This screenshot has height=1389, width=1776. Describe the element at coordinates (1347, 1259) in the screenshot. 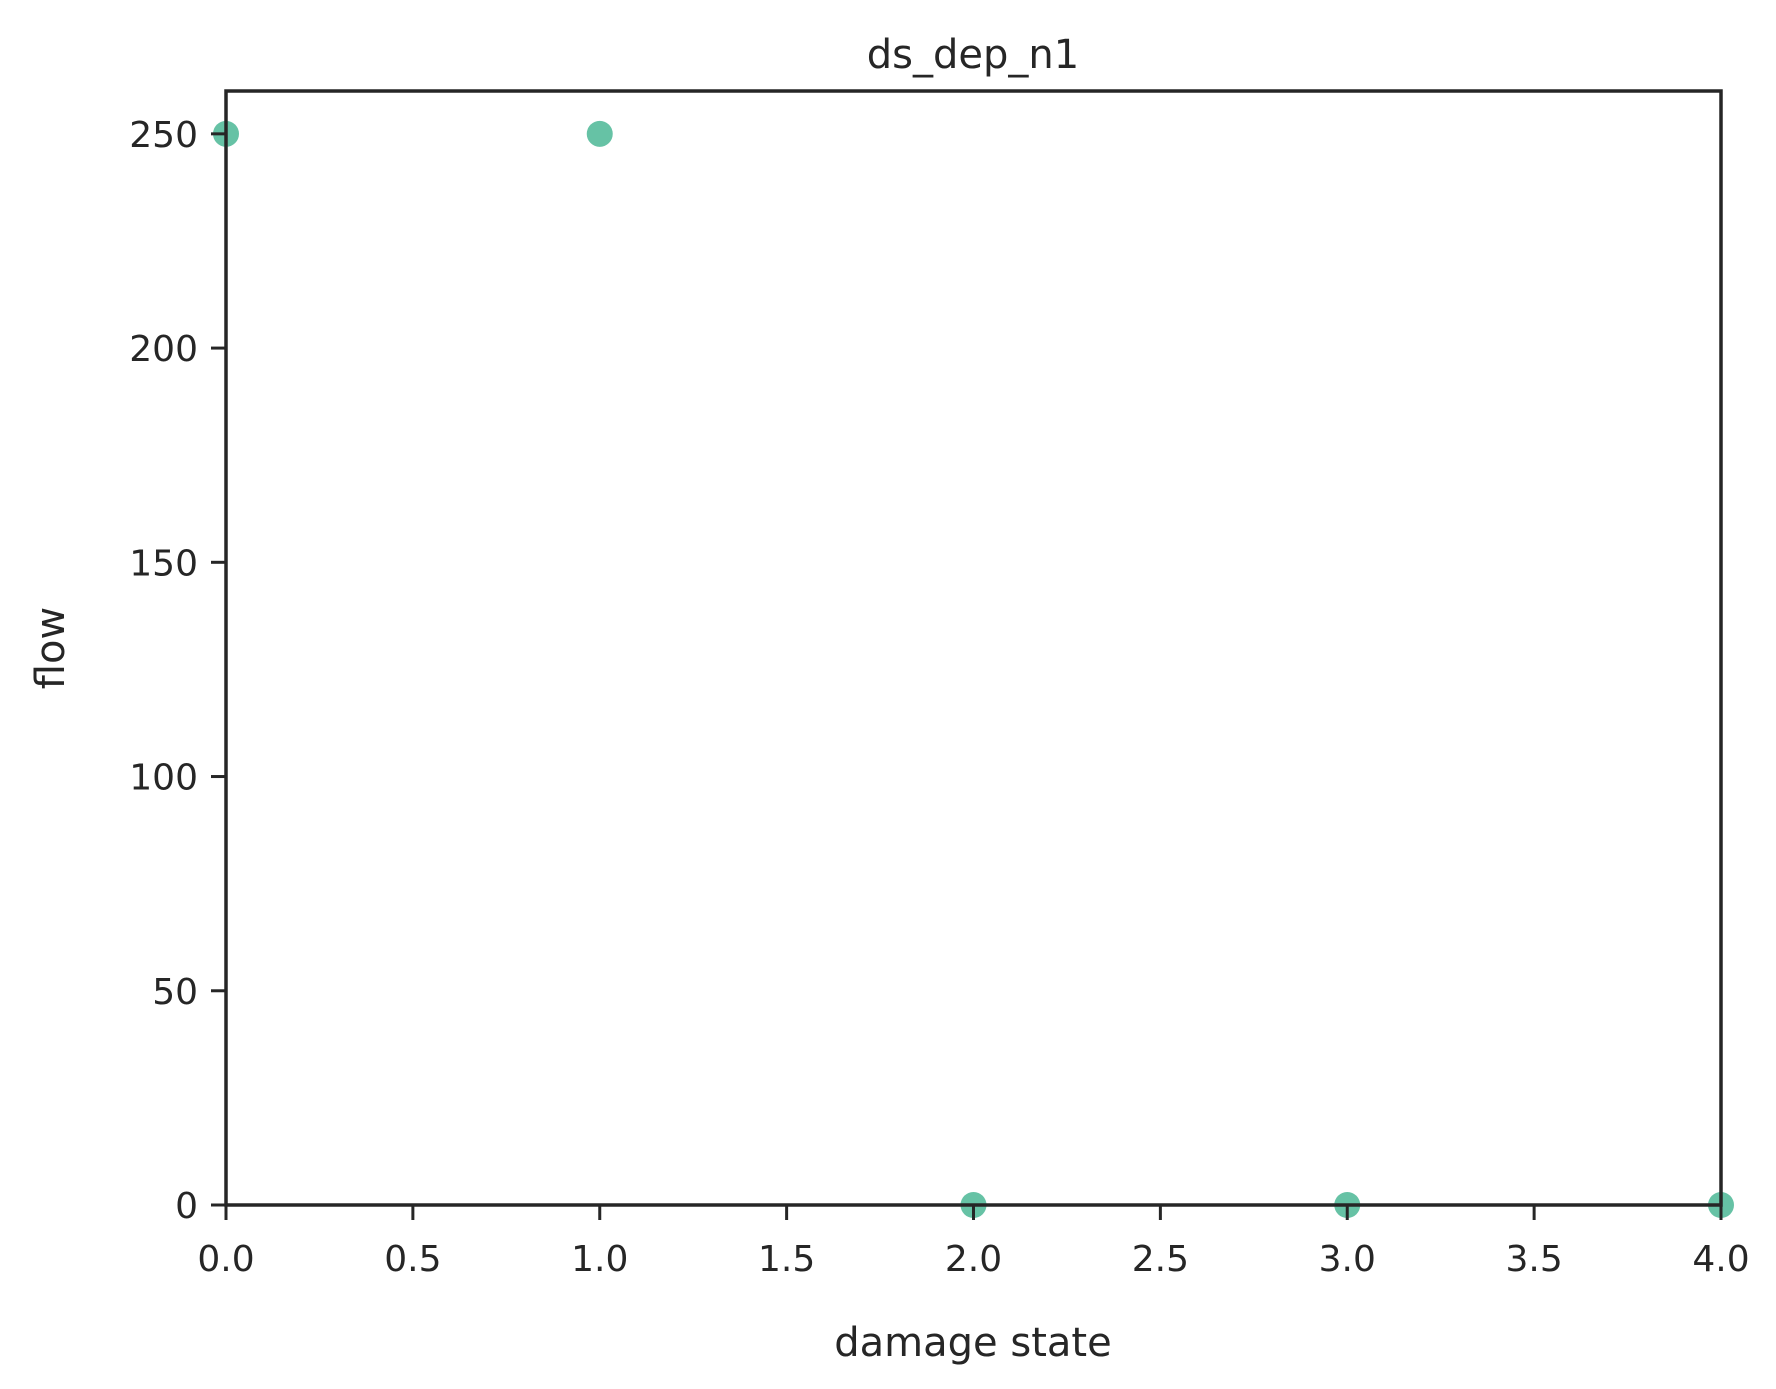

I see `x-tick-label: 3.0` at that location.